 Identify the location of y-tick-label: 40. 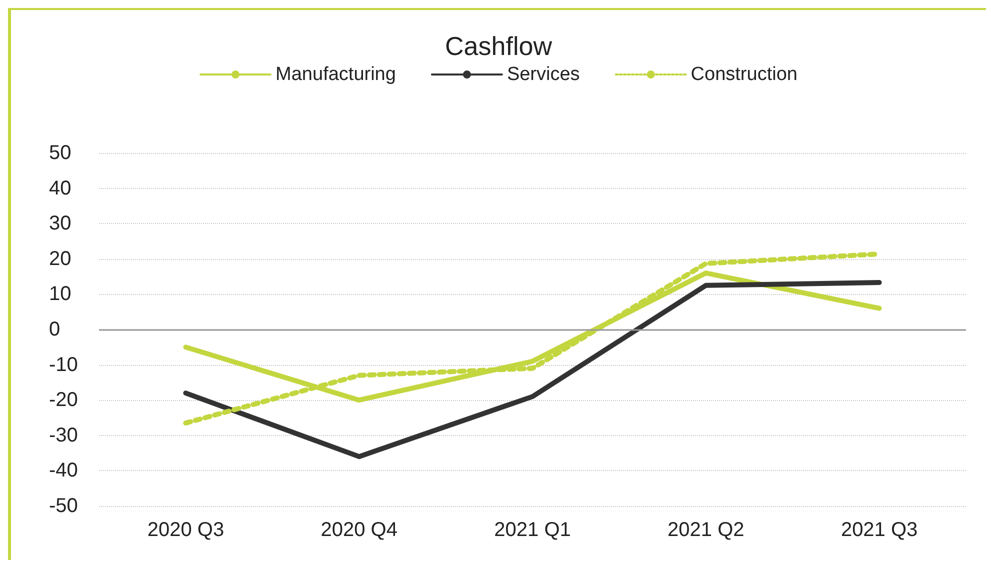
(60, 188).